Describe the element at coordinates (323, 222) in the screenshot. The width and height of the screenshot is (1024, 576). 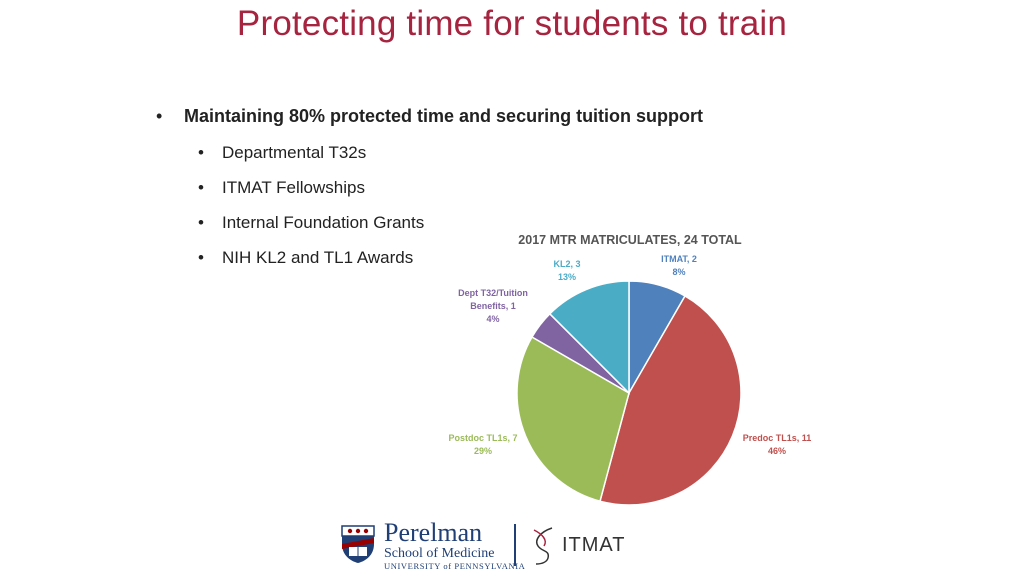
I see `sub-bullet-text: Internal Foundation Grants` at that location.